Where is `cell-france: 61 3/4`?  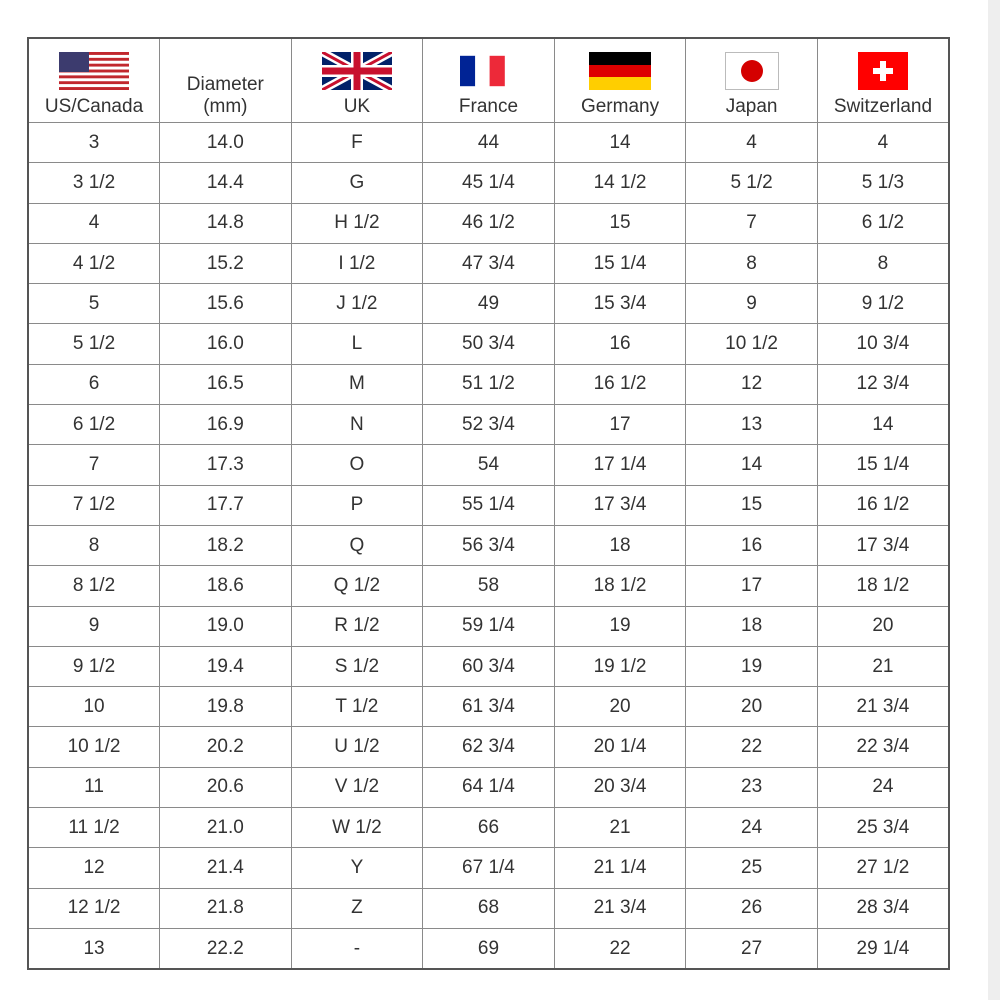 cell-france: 61 3/4 is located at coordinates (488, 707).